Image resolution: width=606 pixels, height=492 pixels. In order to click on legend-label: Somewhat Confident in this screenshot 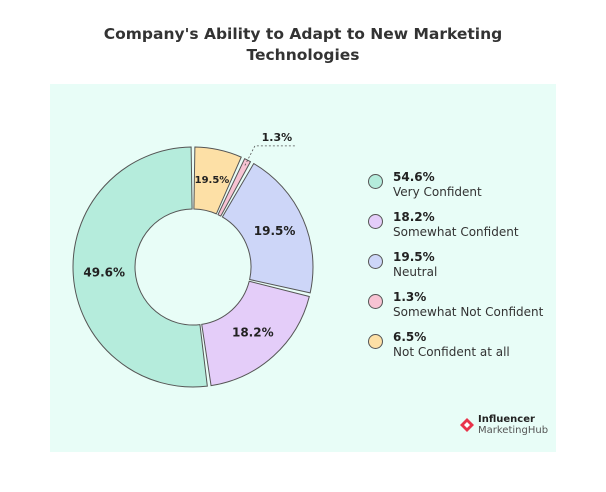, I will do `click(456, 232)`.